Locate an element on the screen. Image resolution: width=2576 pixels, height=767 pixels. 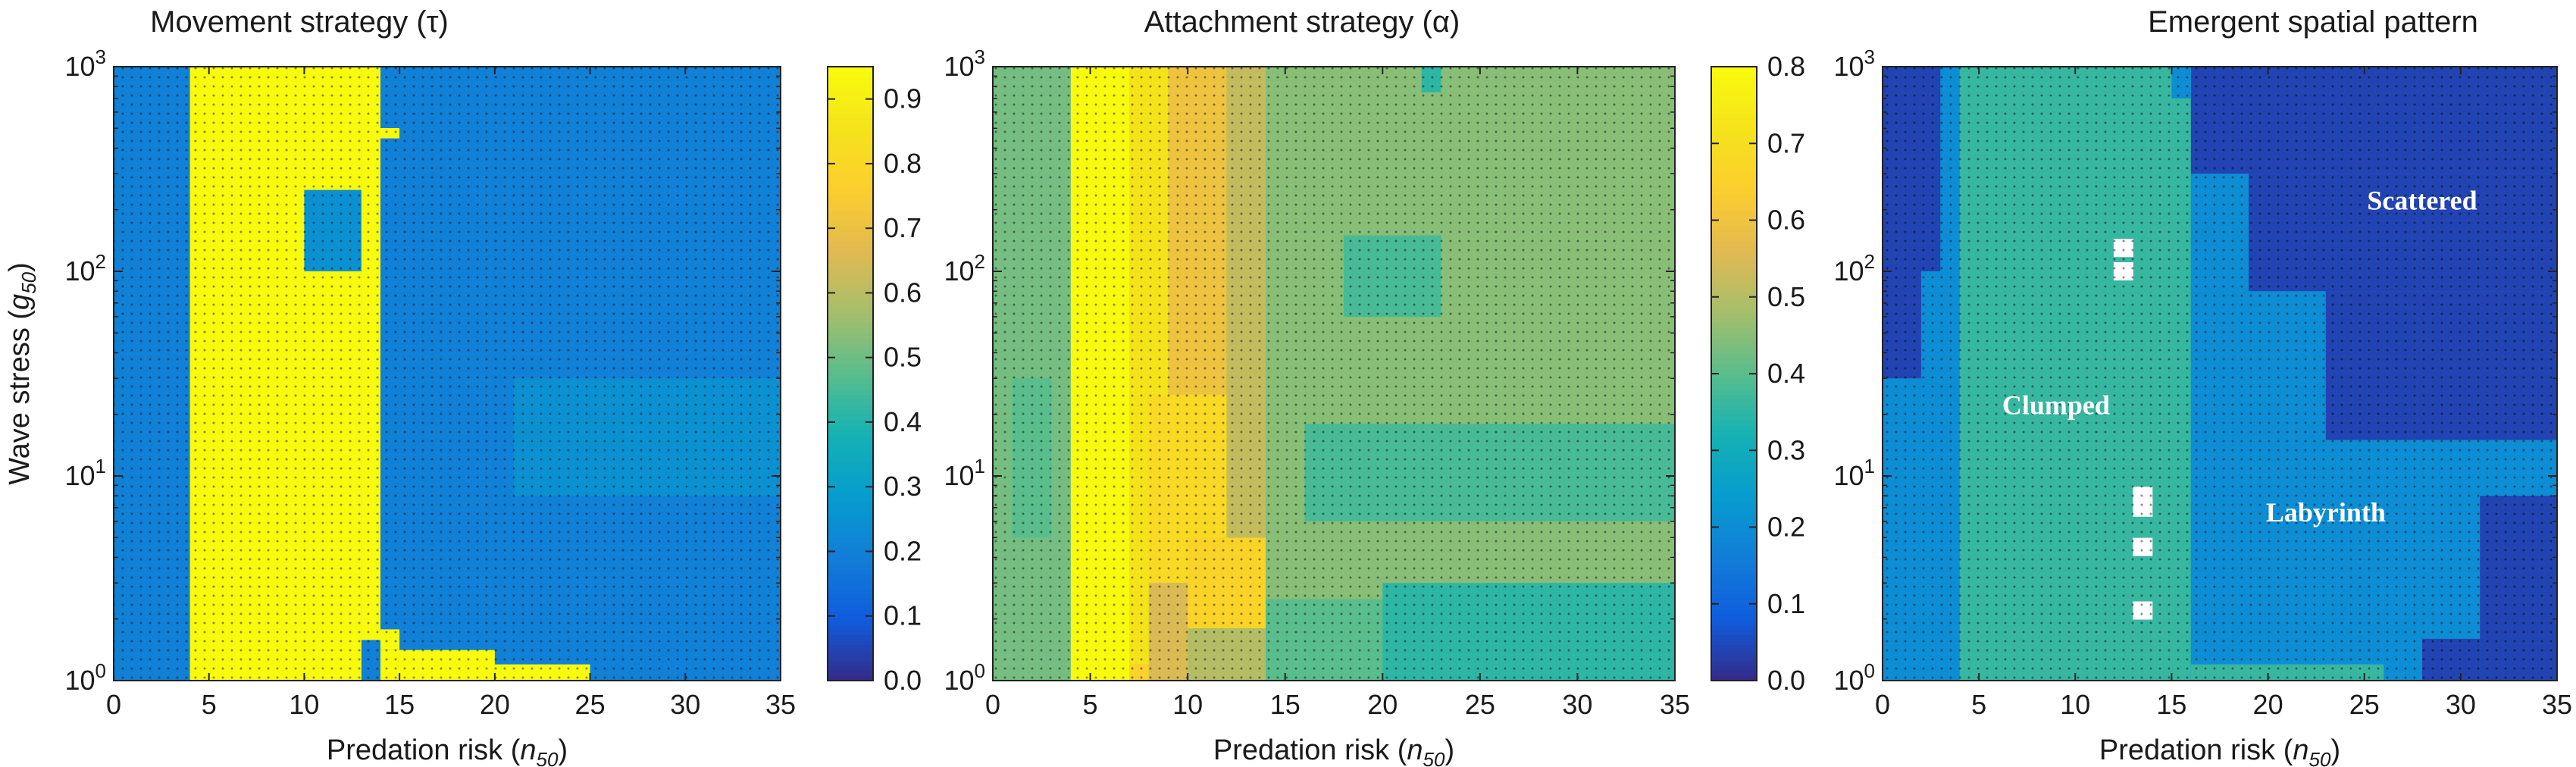
y-tick-label: 10¹ is located at coordinates (85, 473).